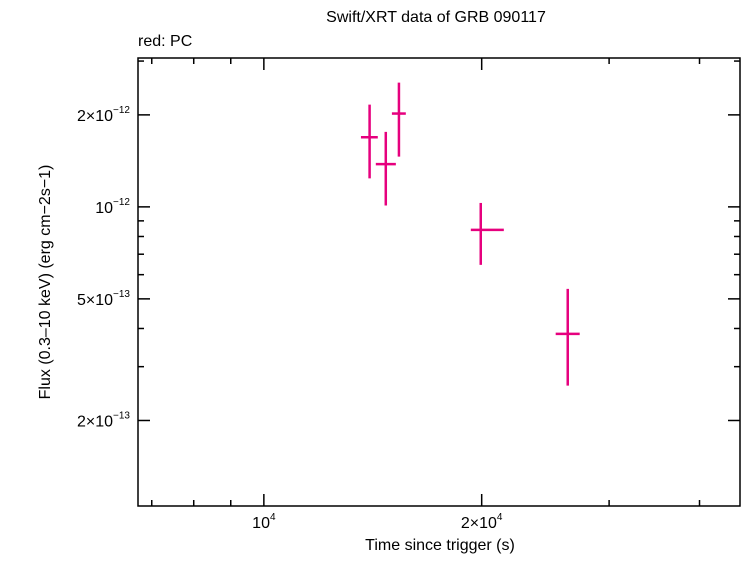 The image size is (746, 563). I want to click on x-tick-label: 104, so click(264, 522).